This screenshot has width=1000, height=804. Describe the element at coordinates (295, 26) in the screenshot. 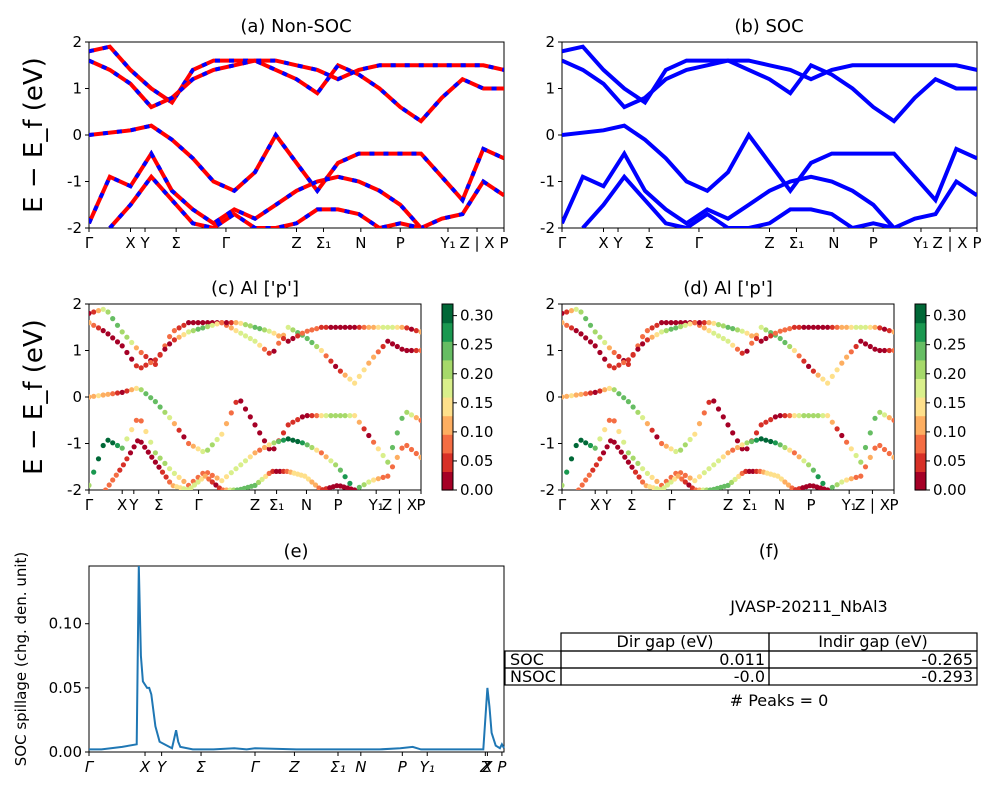

I see `panel-a-title: (a) Non-SOC` at that location.